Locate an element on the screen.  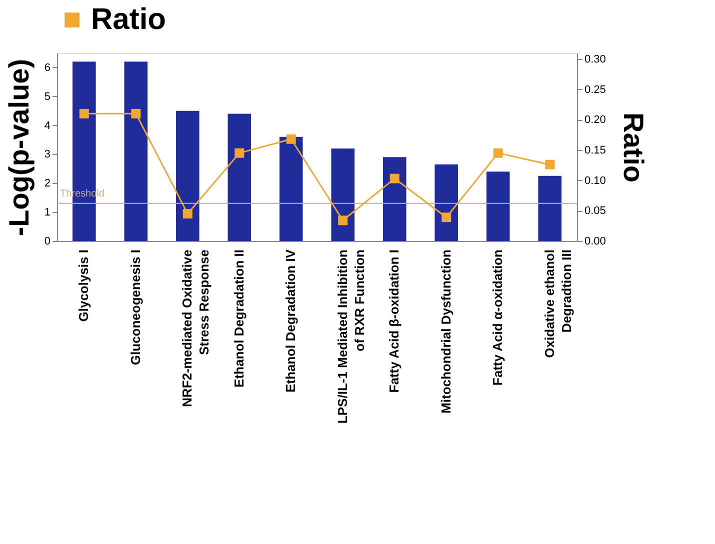
x-tick-label: NRF2-mediated Oxidative Stress Response is located at coordinates (196, 328).